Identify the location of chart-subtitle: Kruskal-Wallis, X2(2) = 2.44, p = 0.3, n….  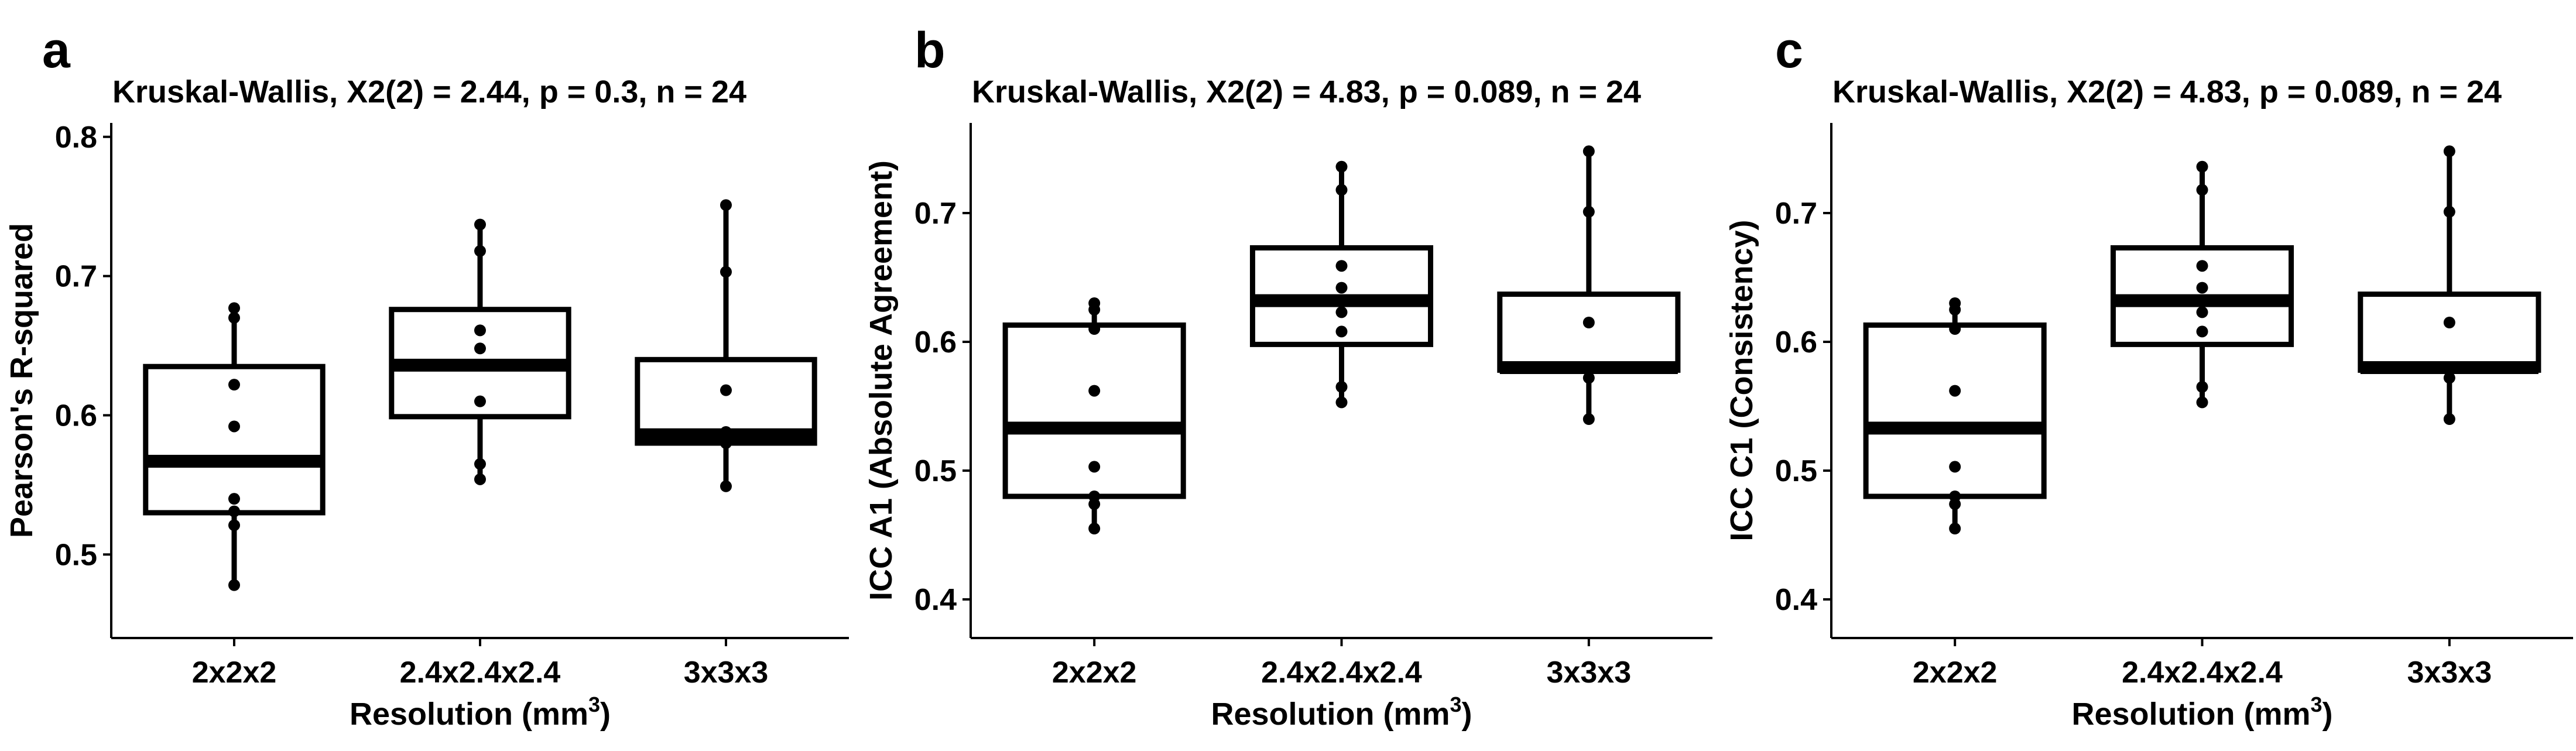
(429, 91).